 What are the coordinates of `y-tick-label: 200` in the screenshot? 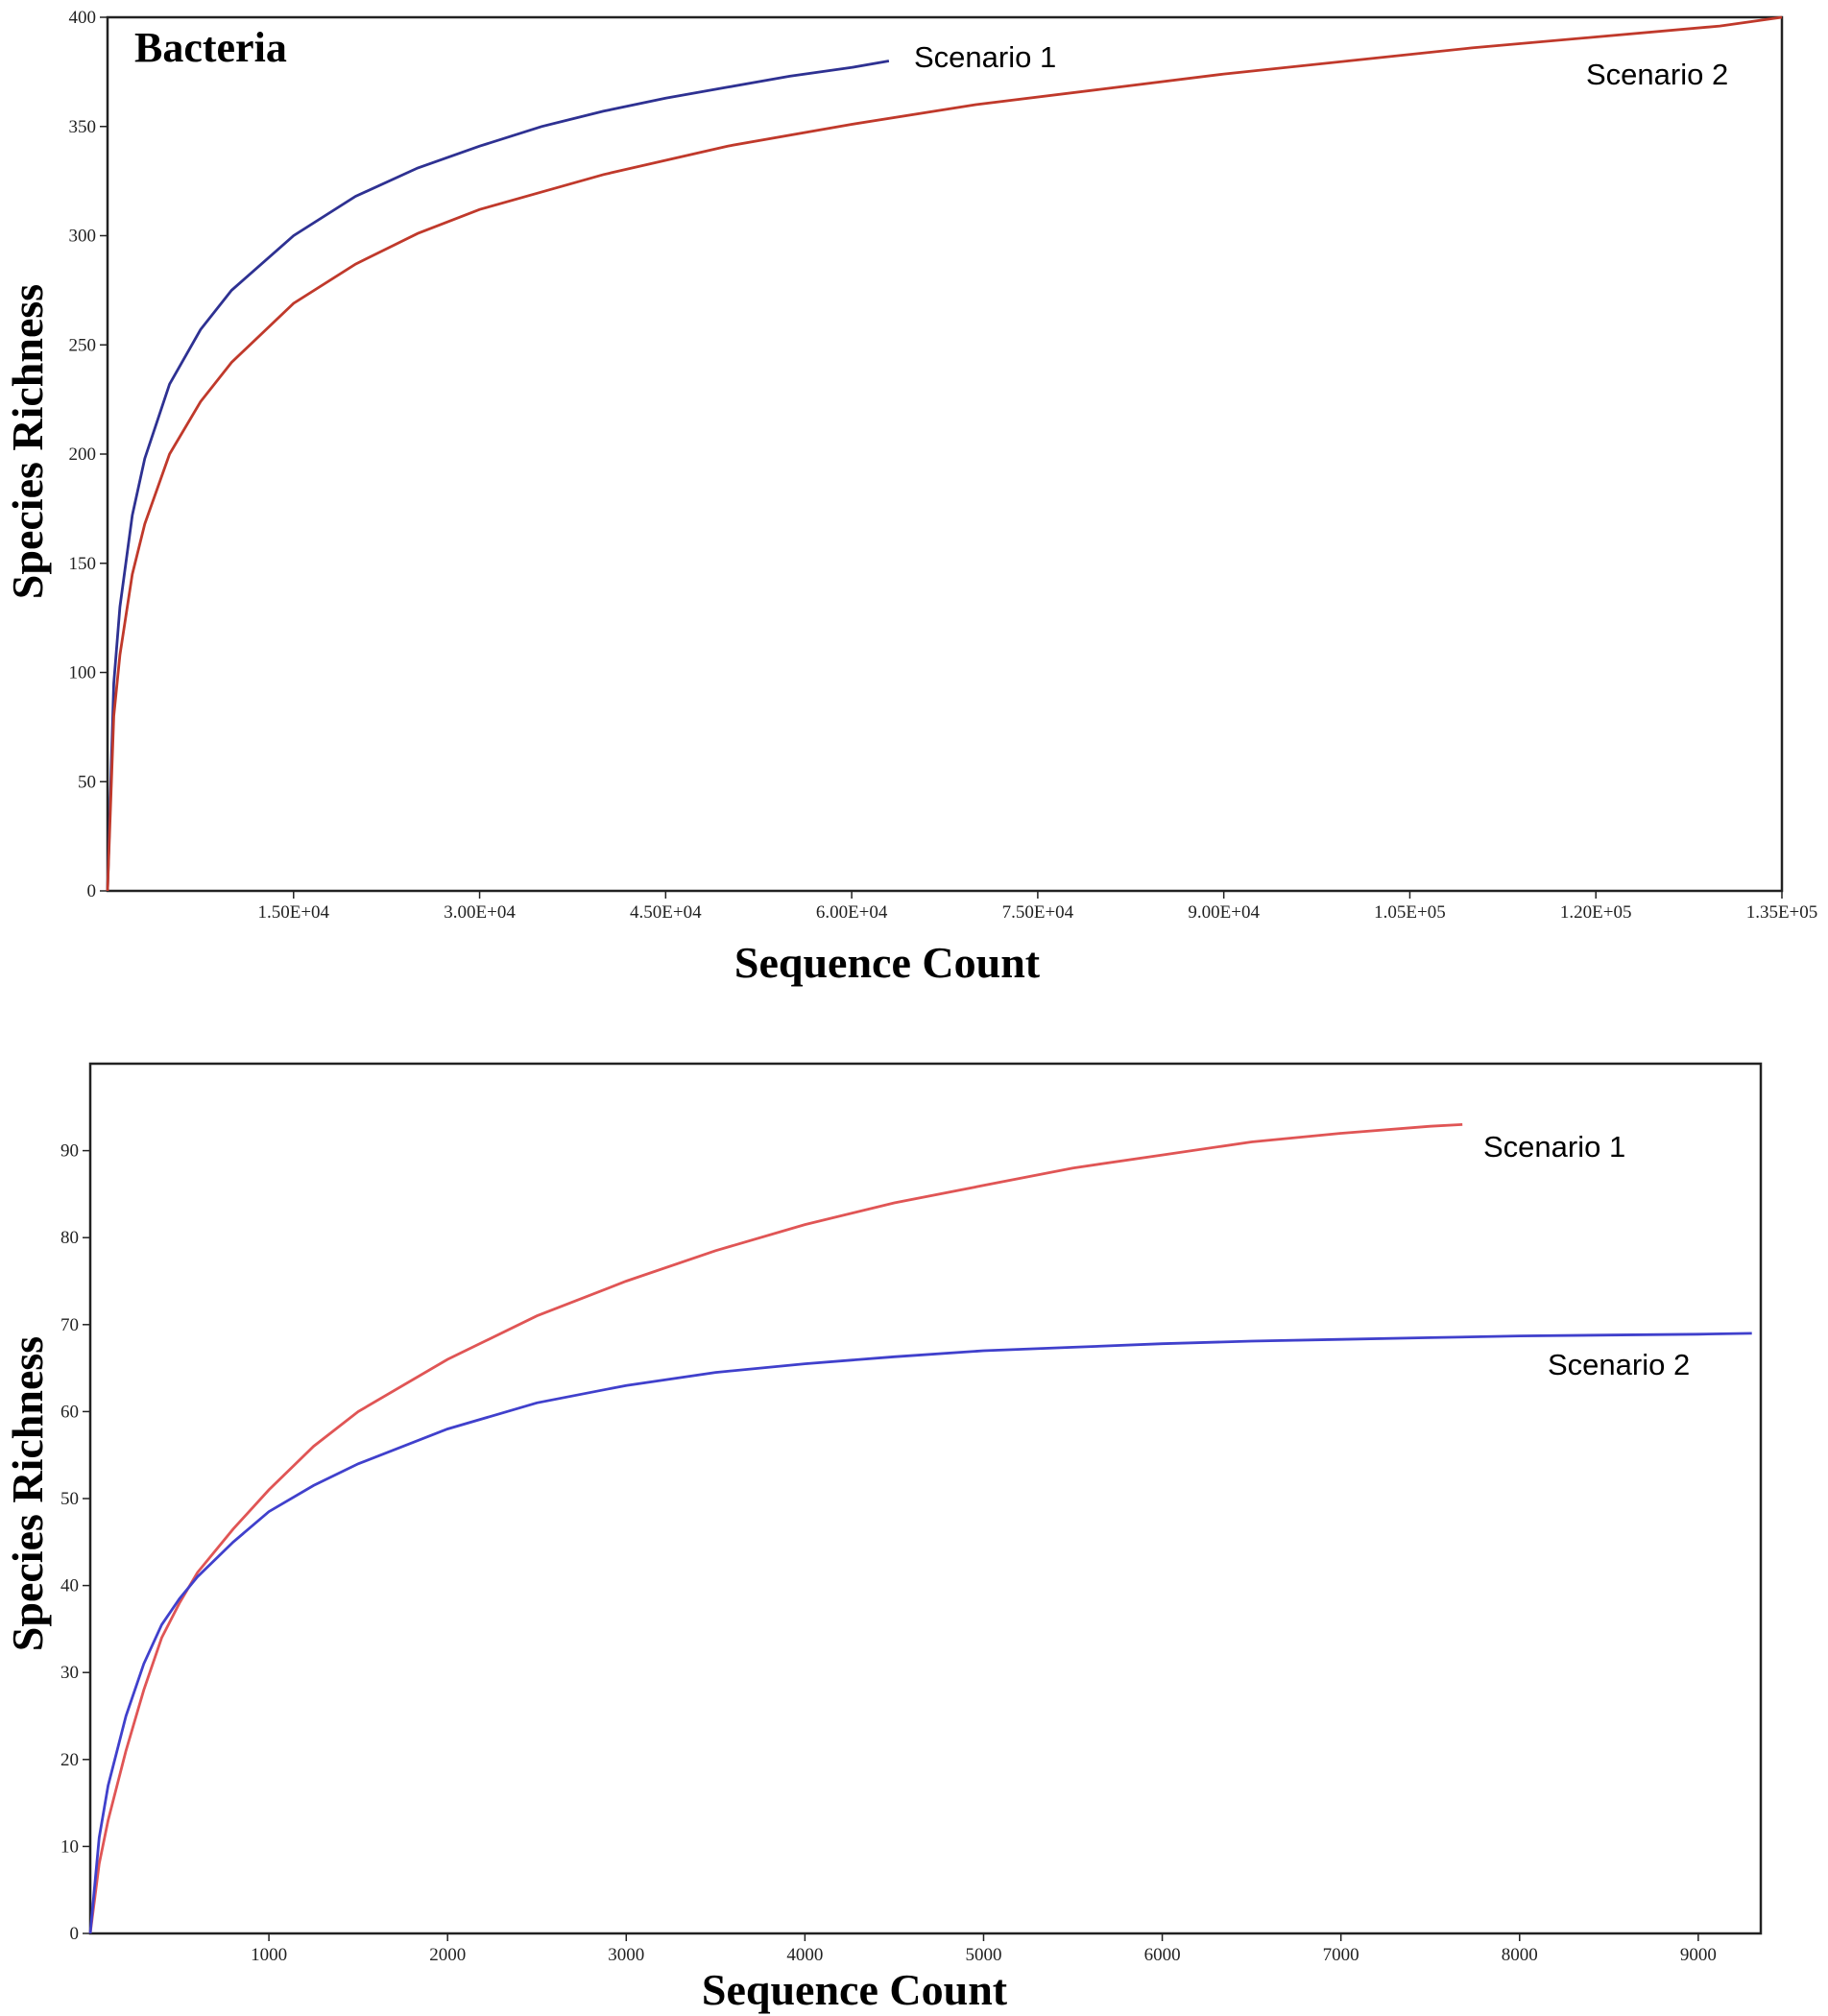 It's located at (83, 455).